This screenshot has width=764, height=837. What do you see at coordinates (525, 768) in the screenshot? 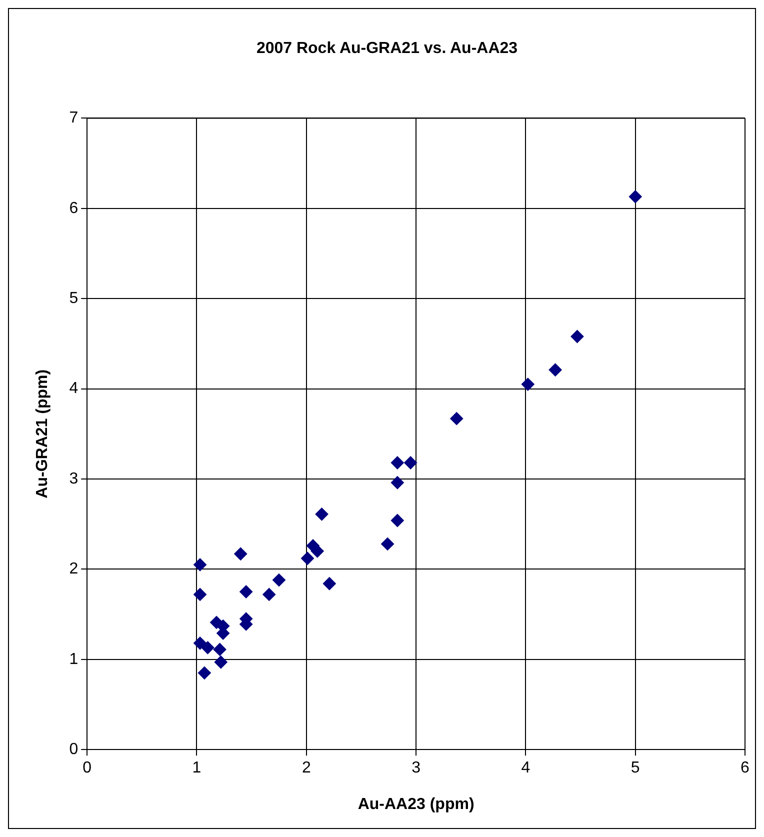
I see `x-tick-label: 4` at bounding box center [525, 768].